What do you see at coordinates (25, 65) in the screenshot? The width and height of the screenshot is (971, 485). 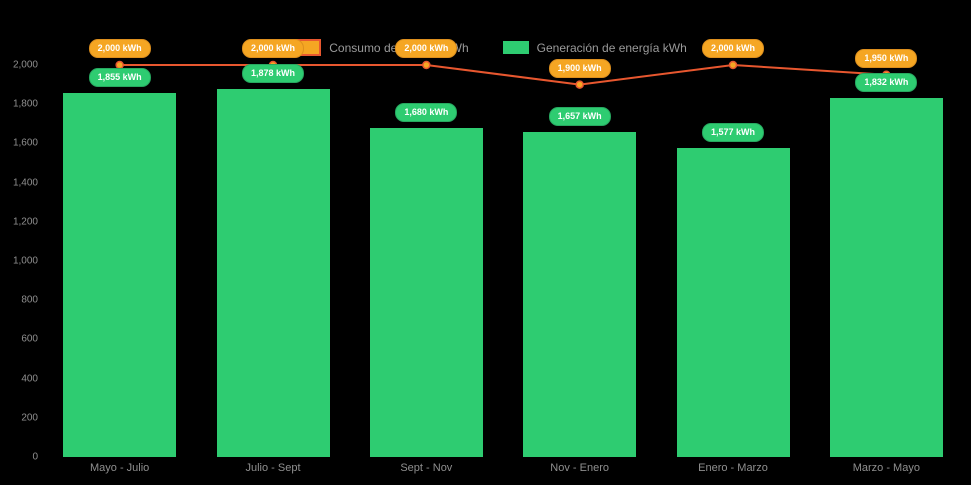 I see `y-tick-label: 2,000` at bounding box center [25, 65].